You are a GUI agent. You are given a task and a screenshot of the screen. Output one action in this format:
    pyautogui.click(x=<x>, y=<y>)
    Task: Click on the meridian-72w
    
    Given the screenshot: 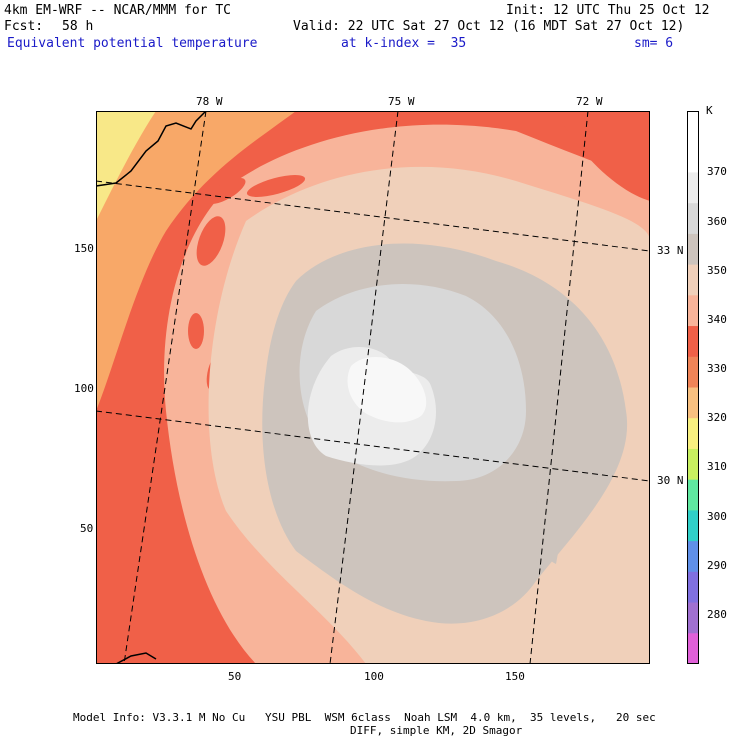 What is the action you would take?
    pyautogui.click(x=559, y=387)
    